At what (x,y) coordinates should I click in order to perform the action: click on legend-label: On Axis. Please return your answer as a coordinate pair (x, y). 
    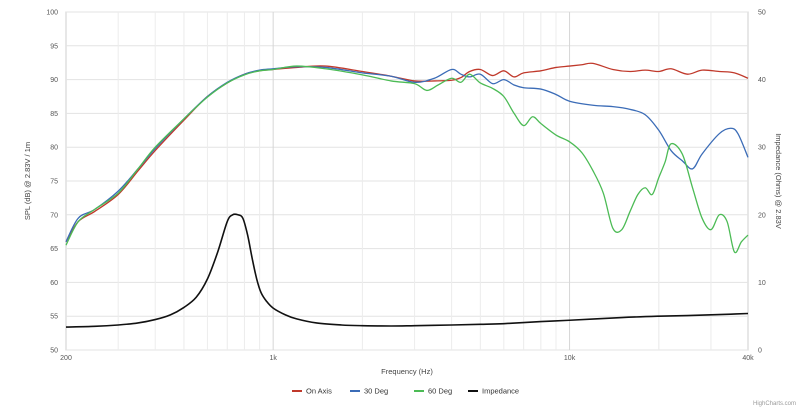
    Looking at the image, I should click on (319, 391).